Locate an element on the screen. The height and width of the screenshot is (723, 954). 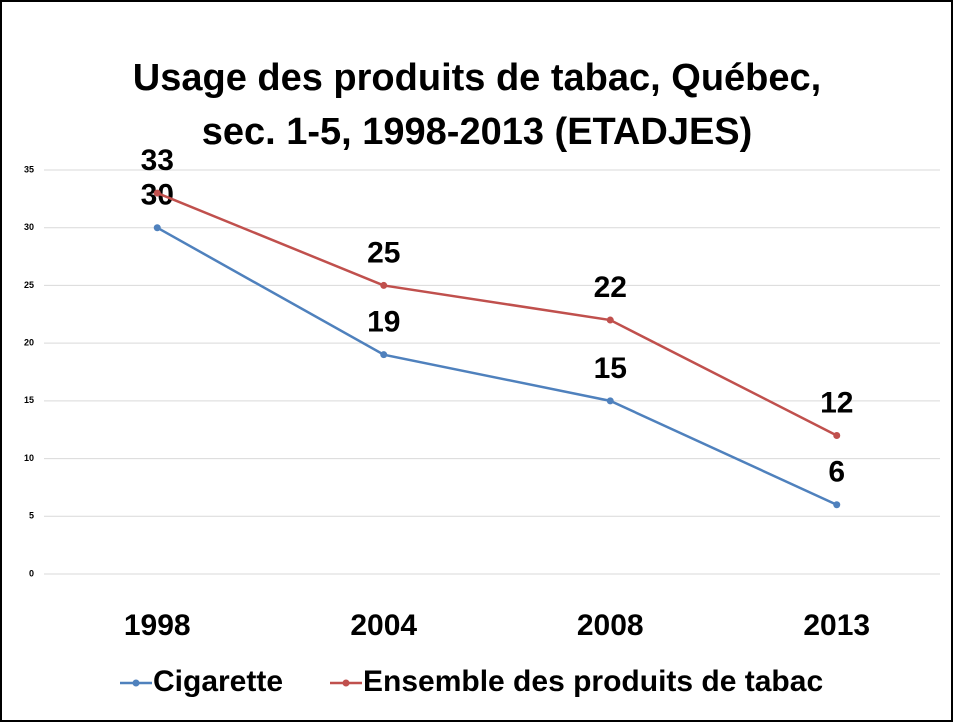
x-tick-label: 1998 is located at coordinates (157, 625).